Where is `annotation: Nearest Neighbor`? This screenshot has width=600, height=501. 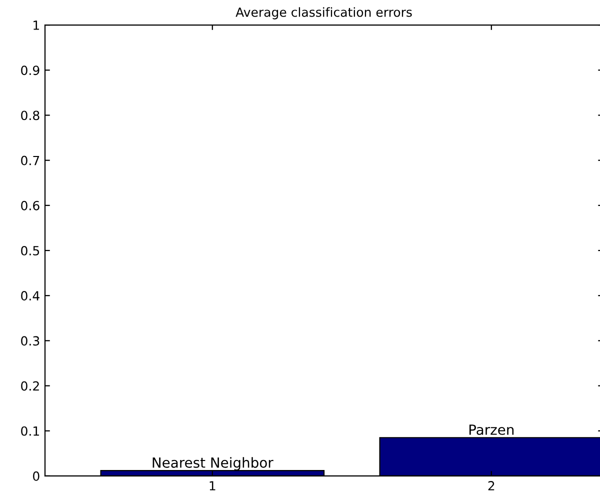
annotation: Nearest Neighbor is located at coordinates (213, 464).